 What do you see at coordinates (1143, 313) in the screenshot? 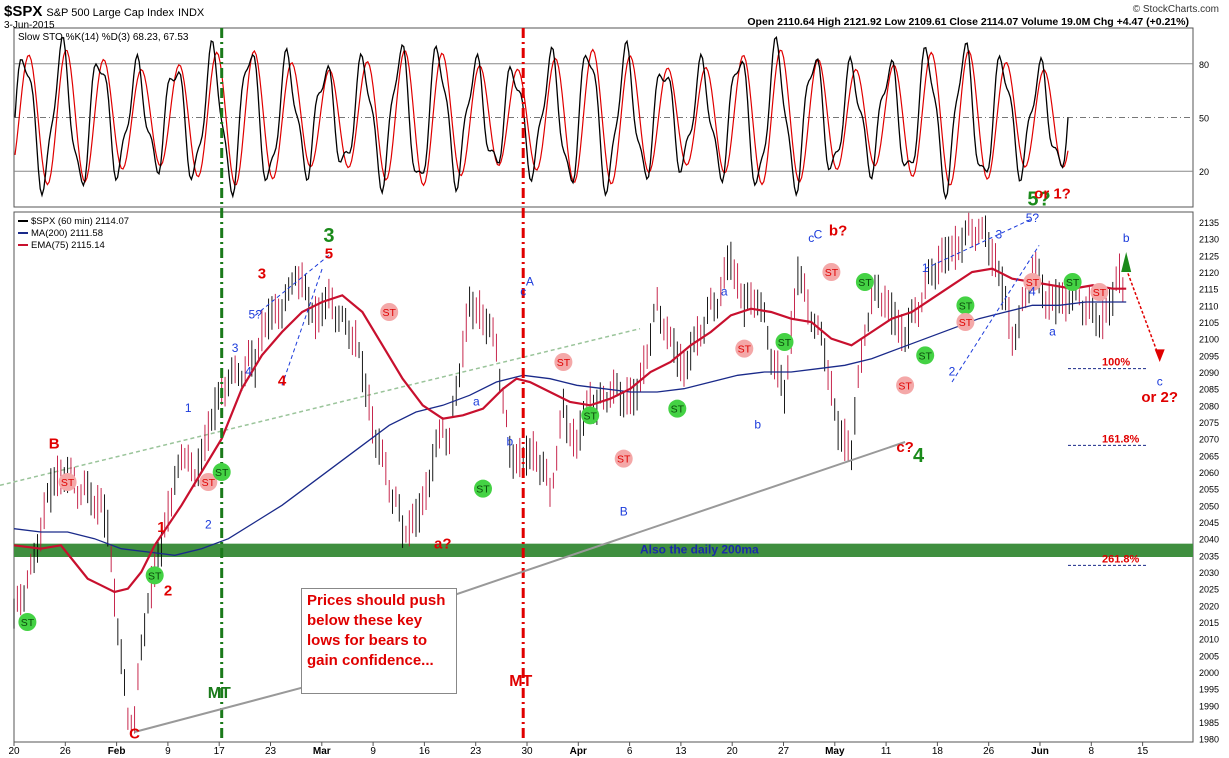
I see `projection-arrow` at bounding box center [1143, 313].